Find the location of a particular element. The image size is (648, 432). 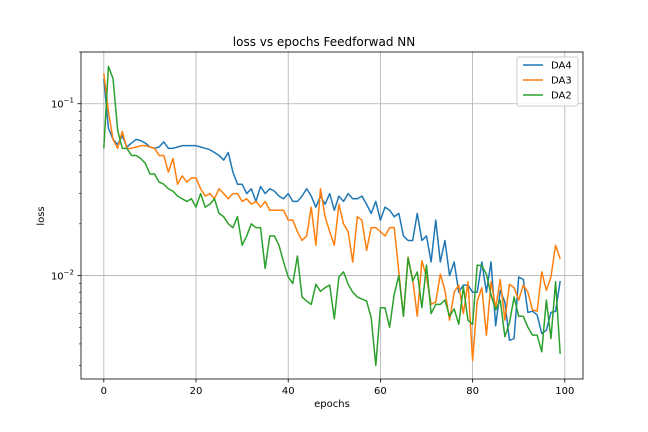

chart-title: loss vs epochs Feedforwad NN is located at coordinates (324, 42).